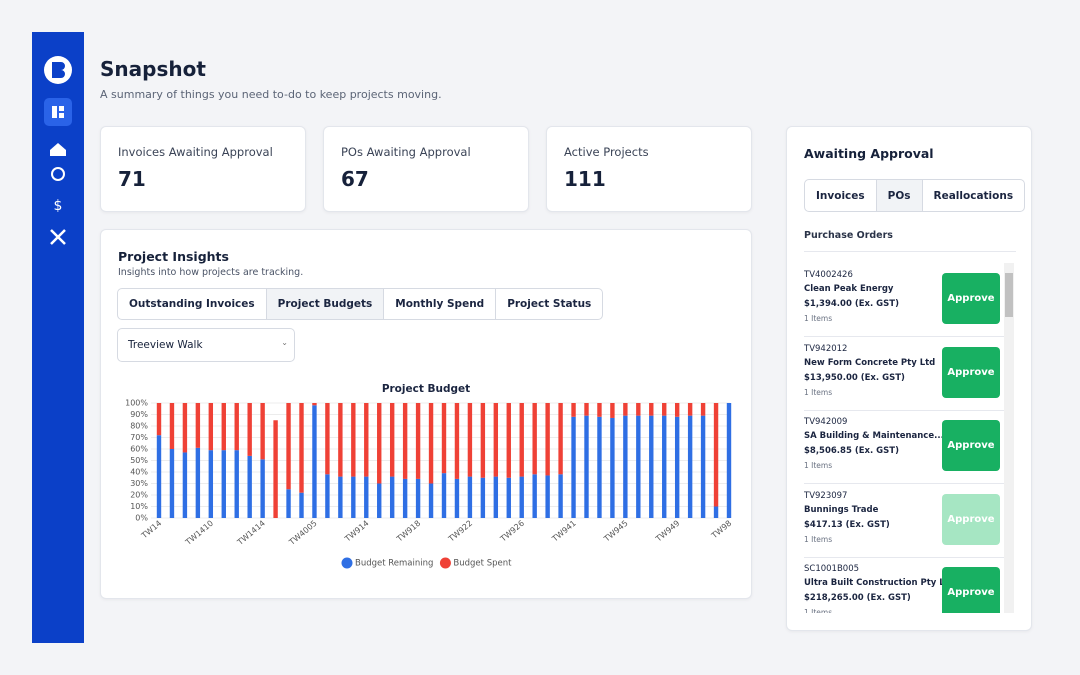 The height and width of the screenshot is (675, 1080). Describe the element at coordinates (206, 345) in the screenshot. I see `project-select: Treeview Walk ⌄` at that location.